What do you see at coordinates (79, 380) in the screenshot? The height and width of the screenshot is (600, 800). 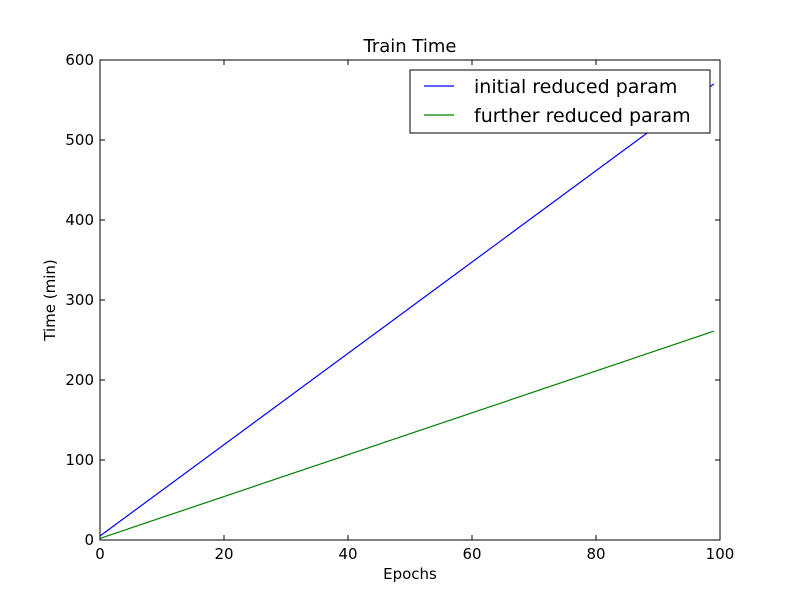 I see `y-tick-label: 200` at bounding box center [79, 380].